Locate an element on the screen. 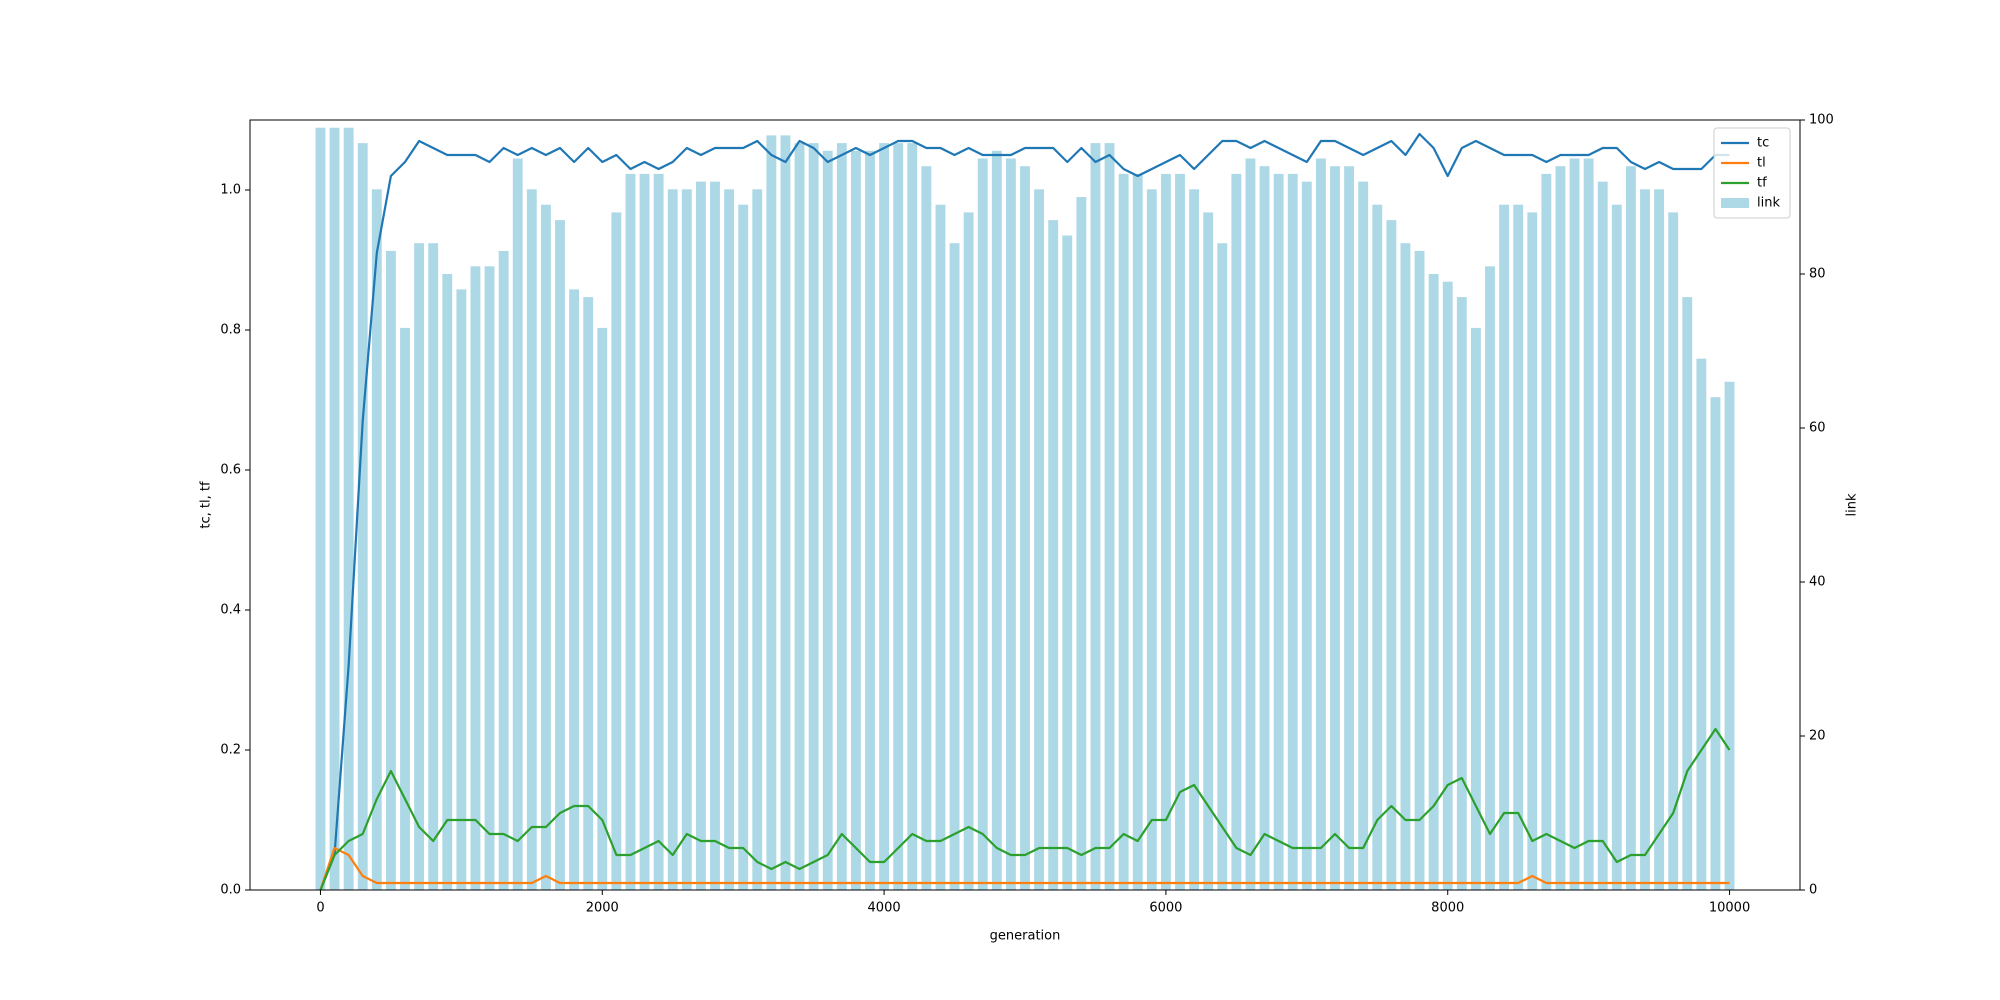 This screenshot has height=1000, width=2000. legend-label: link is located at coordinates (1768, 203).